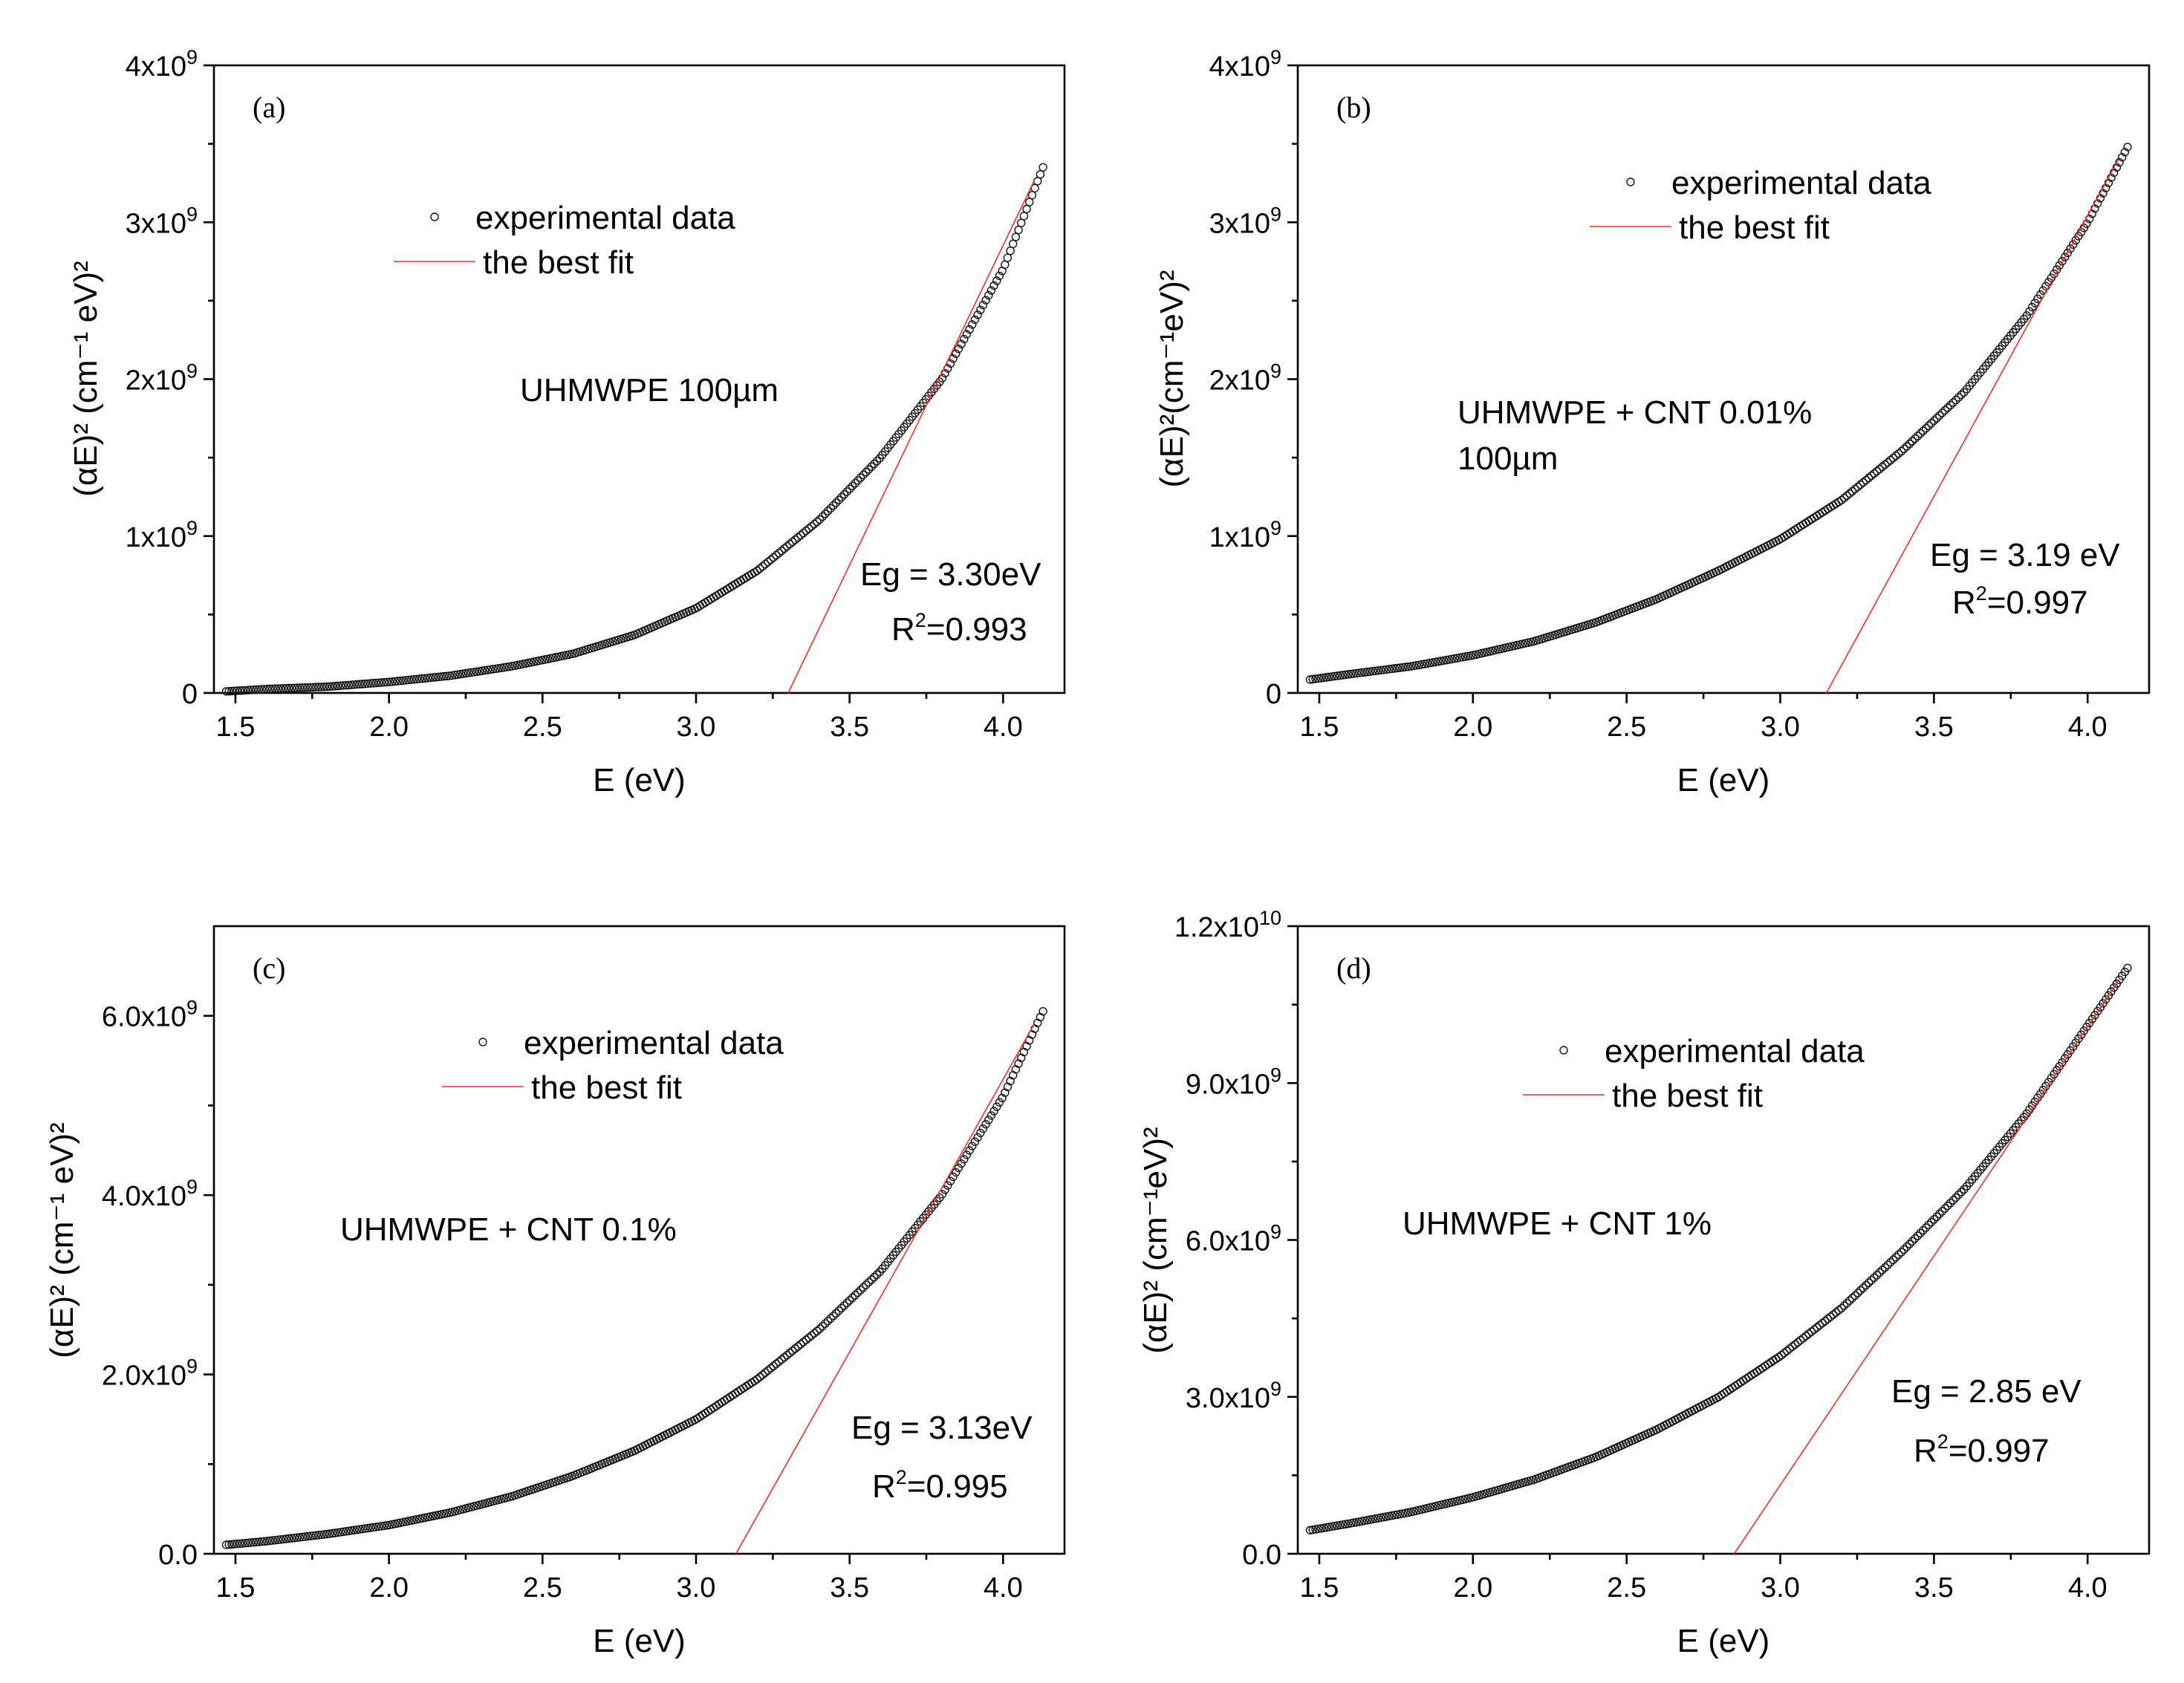  I want to click on y-tick-label: 2x10⁹, so click(162, 379).